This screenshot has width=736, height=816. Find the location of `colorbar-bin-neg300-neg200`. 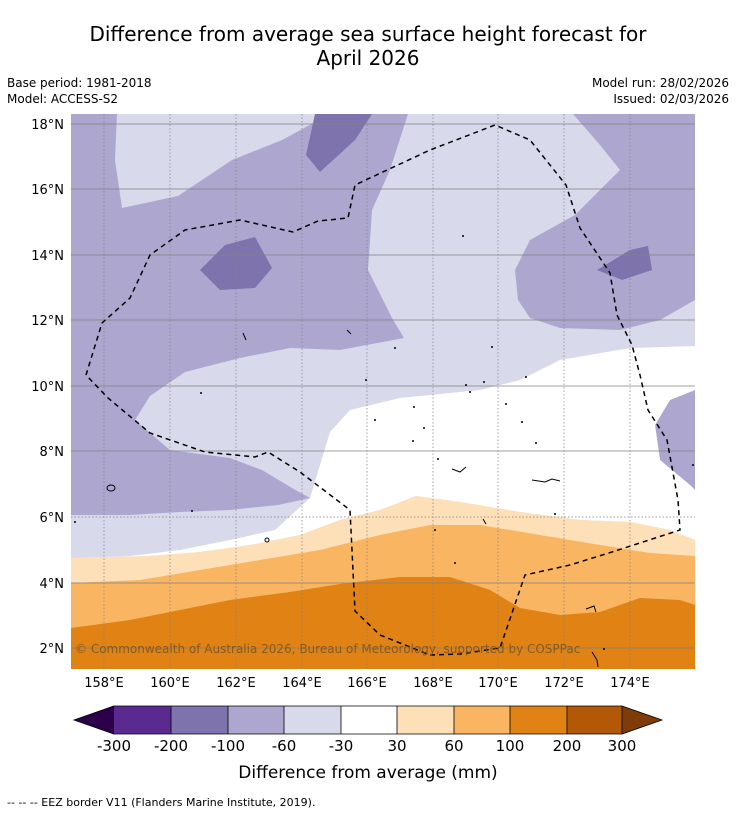

colorbar-bin-neg300-neg200 is located at coordinates (142, 720).